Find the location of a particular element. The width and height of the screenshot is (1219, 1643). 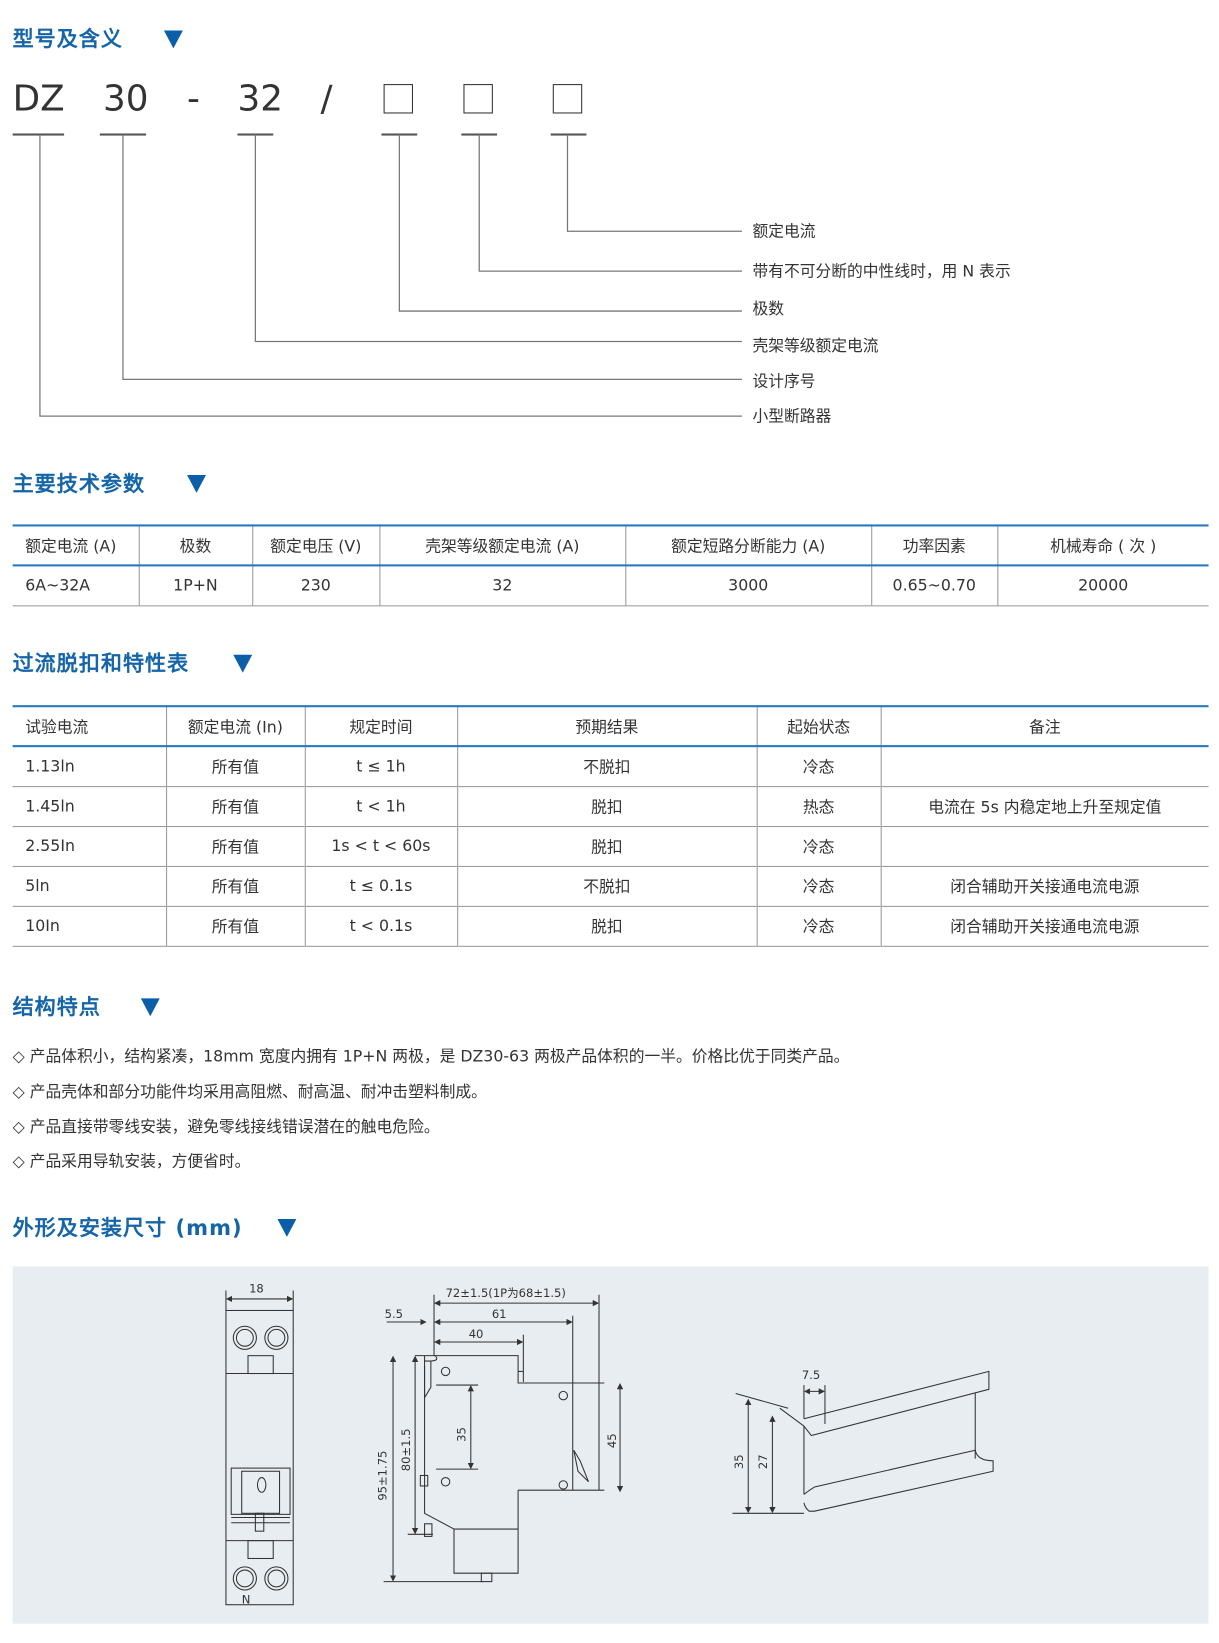

col-header: 极数 is located at coordinates (195, 545).